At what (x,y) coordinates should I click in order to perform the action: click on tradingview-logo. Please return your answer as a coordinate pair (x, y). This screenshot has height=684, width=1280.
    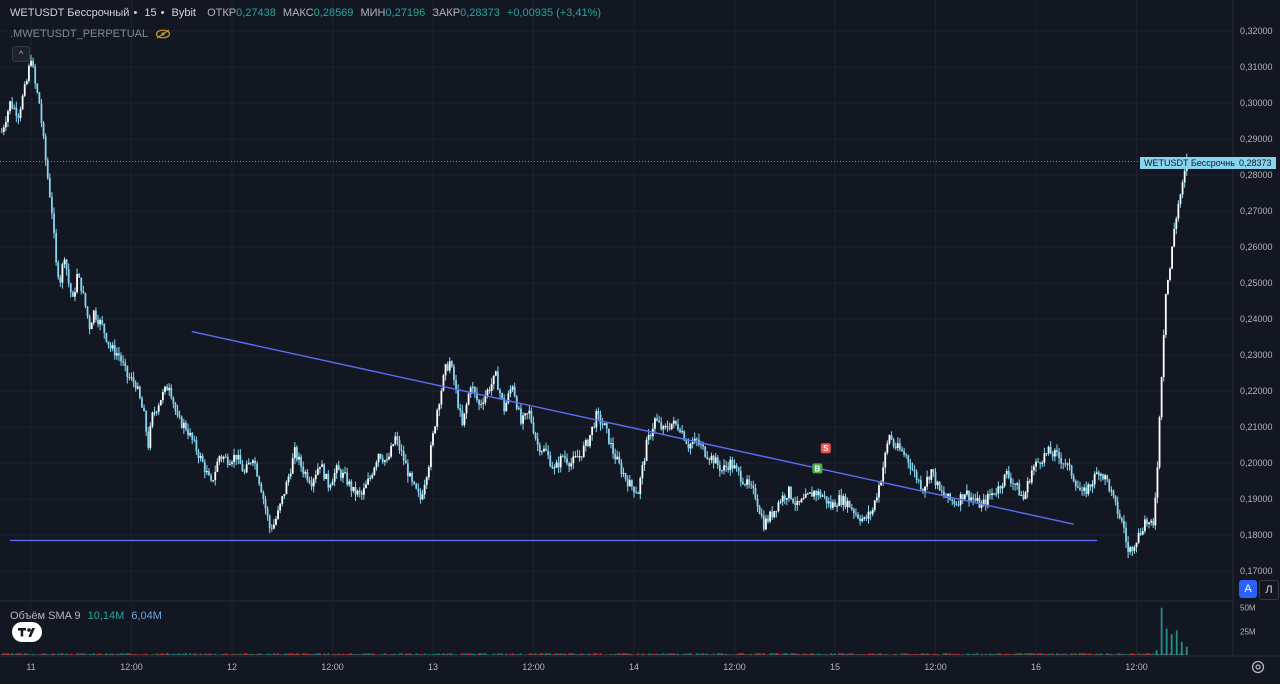
    Looking at the image, I should click on (27, 632).